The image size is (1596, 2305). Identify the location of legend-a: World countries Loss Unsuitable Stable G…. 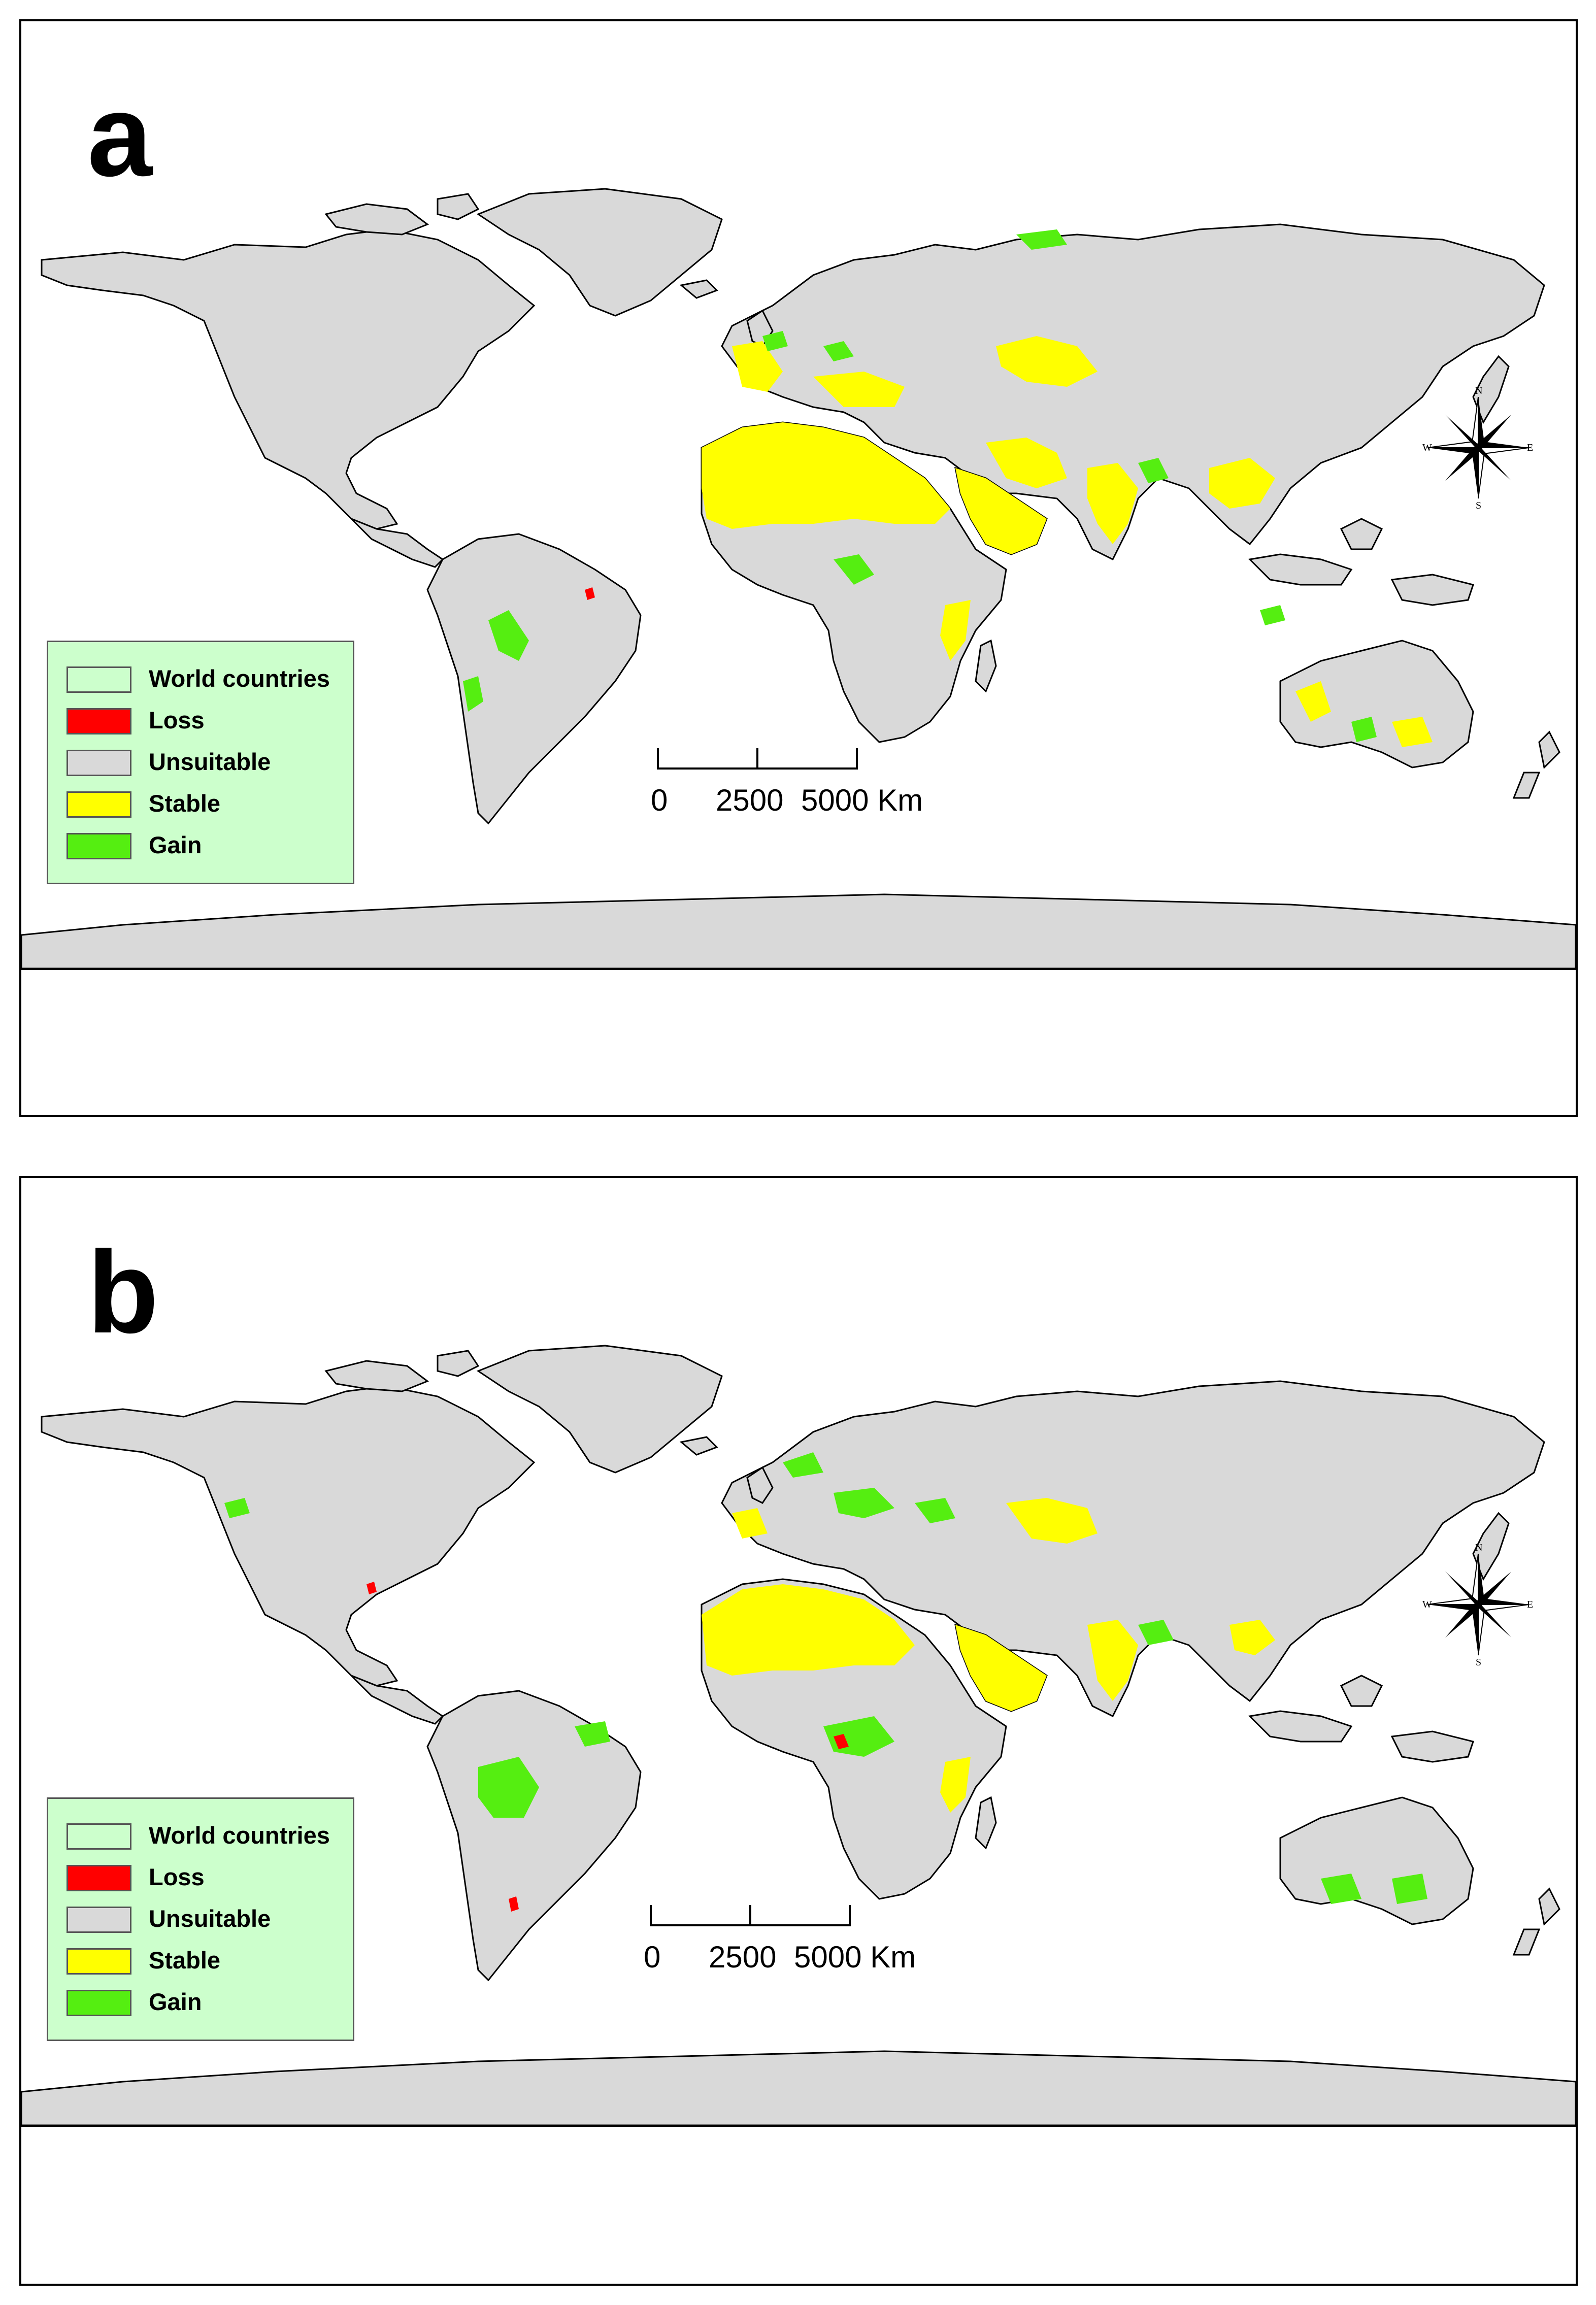
(200, 763).